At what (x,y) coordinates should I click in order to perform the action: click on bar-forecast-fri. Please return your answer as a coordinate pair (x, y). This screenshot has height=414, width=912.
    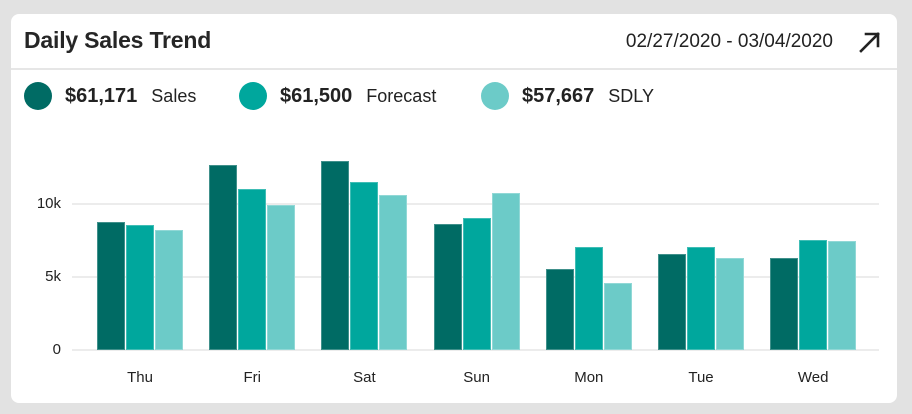
    Looking at the image, I should click on (252, 269).